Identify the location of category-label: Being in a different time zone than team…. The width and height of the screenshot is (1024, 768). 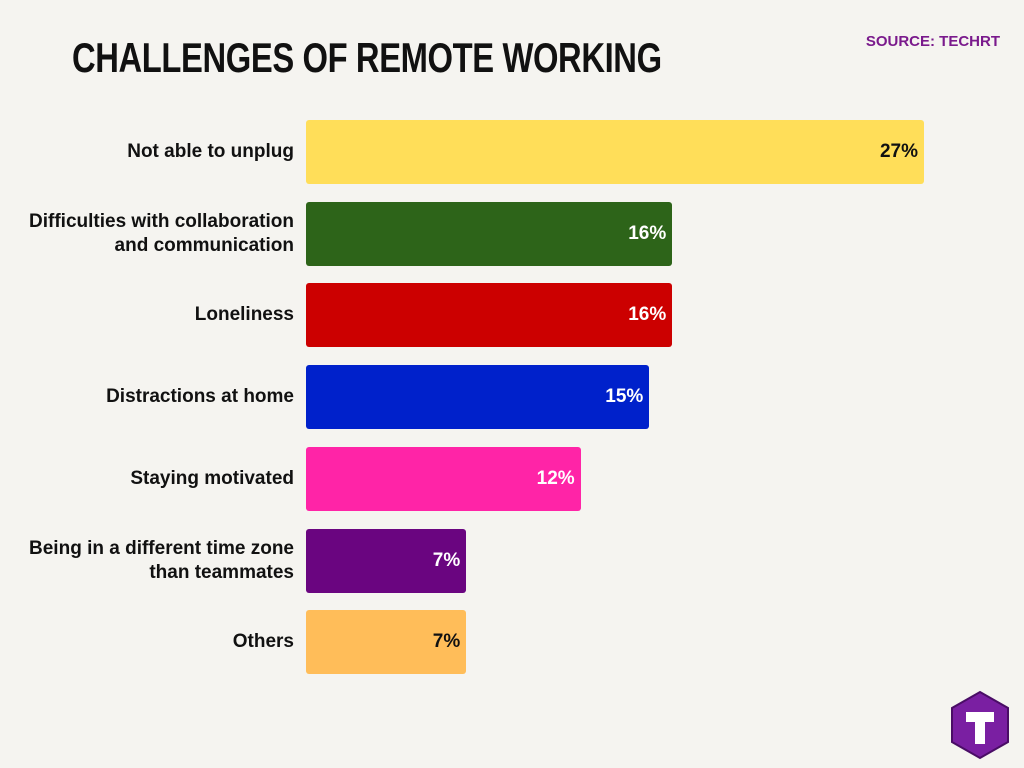
(161, 560).